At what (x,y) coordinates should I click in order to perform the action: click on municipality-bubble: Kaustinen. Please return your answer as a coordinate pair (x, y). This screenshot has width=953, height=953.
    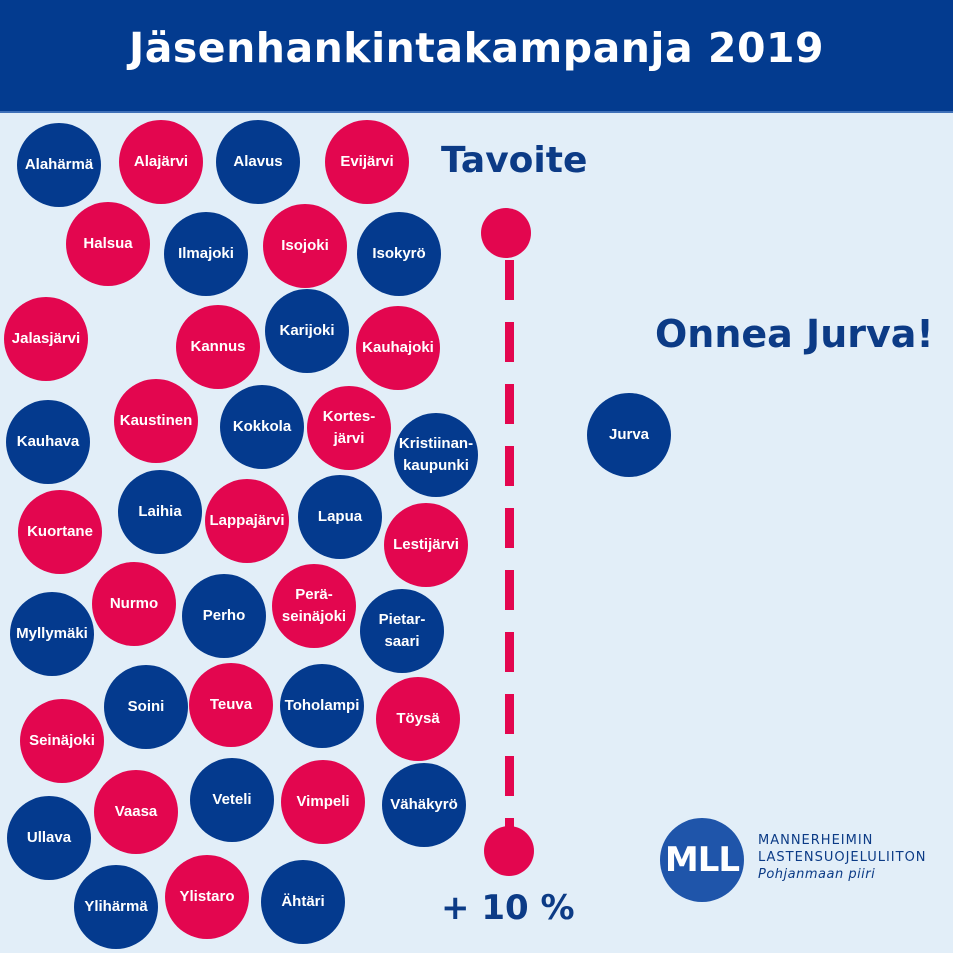
    Looking at the image, I should click on (156, 421).